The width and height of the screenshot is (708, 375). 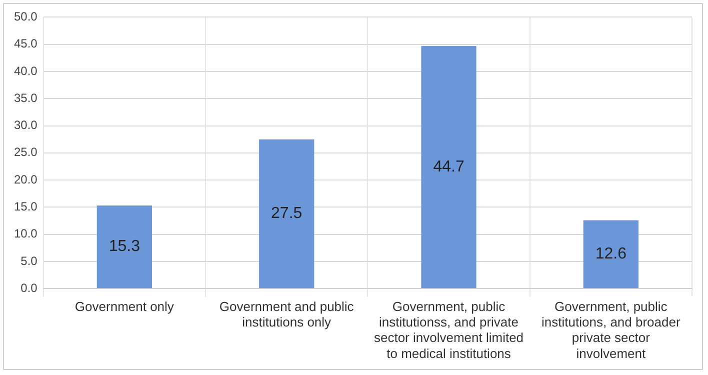 What do you see at coordinates (26, 17) in the screenshot?
I see `y-tick-label: 50.0` at bounding box center [26, 17].